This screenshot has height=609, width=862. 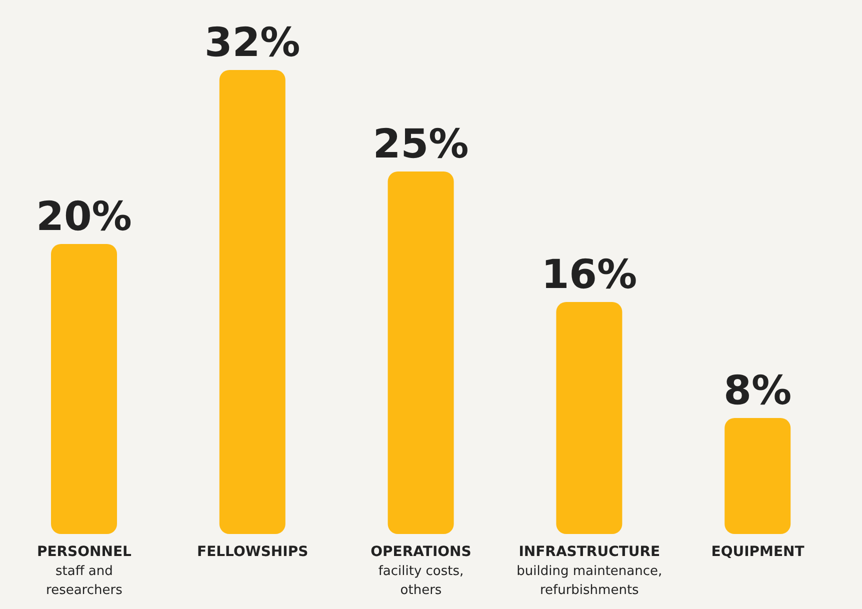 I want to click on x-tick-label: FELLOWSHIPS, so click(x=252, y=552).